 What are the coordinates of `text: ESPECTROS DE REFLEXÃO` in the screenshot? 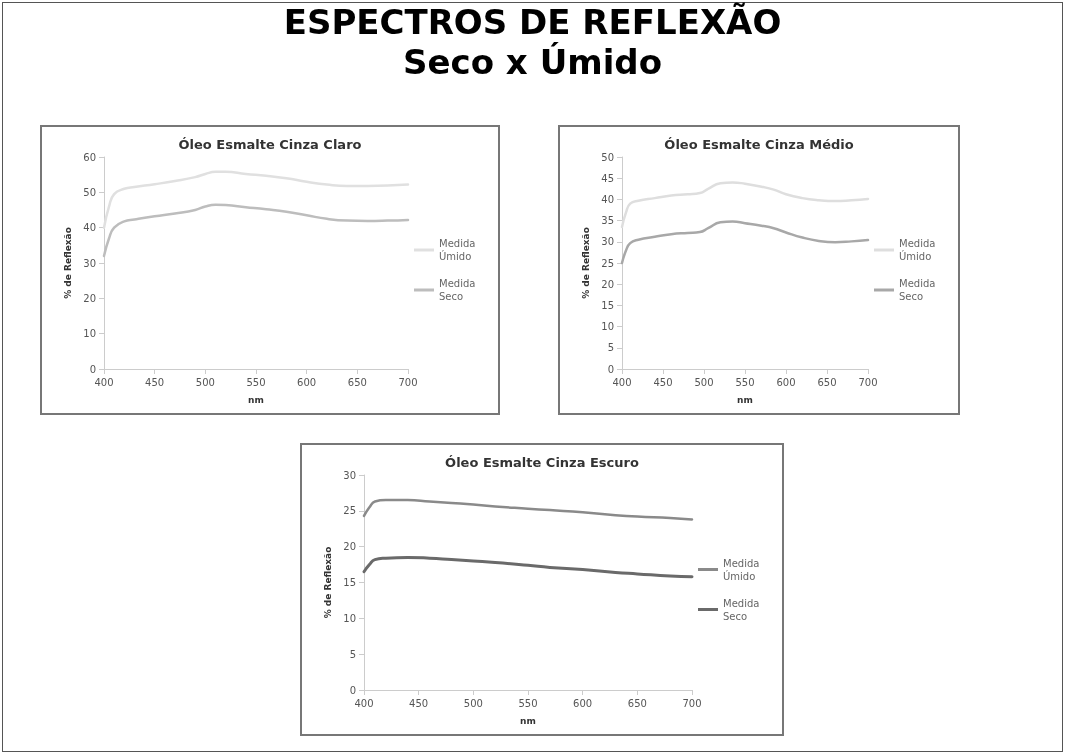 It's located at (532, 22).